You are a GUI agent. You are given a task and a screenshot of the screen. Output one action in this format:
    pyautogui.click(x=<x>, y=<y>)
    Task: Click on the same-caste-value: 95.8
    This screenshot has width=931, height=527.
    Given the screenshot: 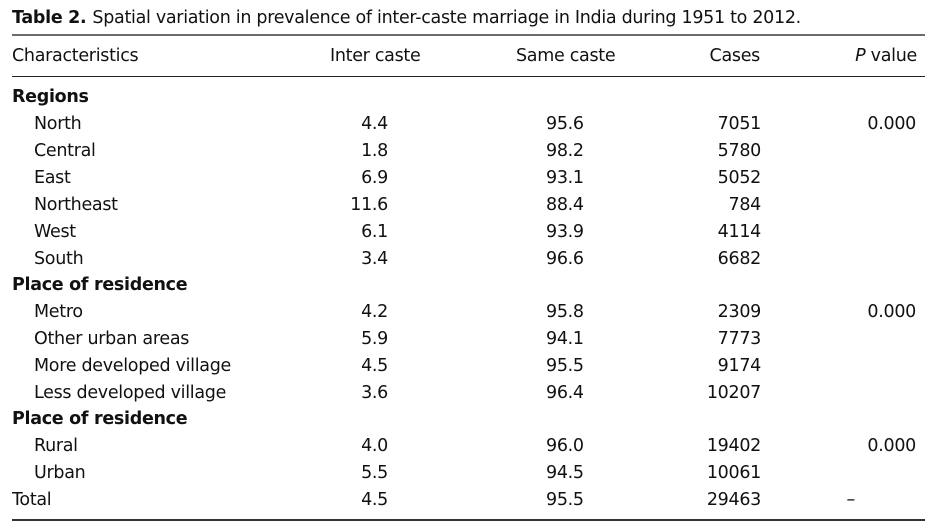 What is the action you would take?
    pyautogui.click(x=565, y=312)
    